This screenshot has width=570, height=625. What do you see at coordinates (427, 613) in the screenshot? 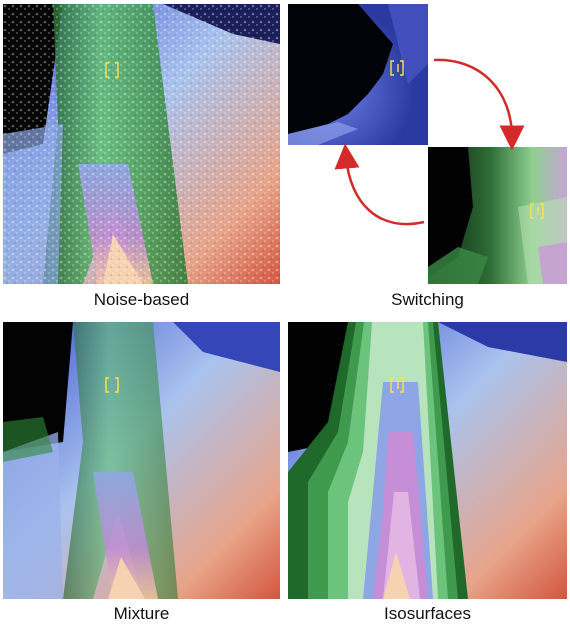
I see `isosurfaces-caption: Isosurfaces` at bounding box center [427, 613].